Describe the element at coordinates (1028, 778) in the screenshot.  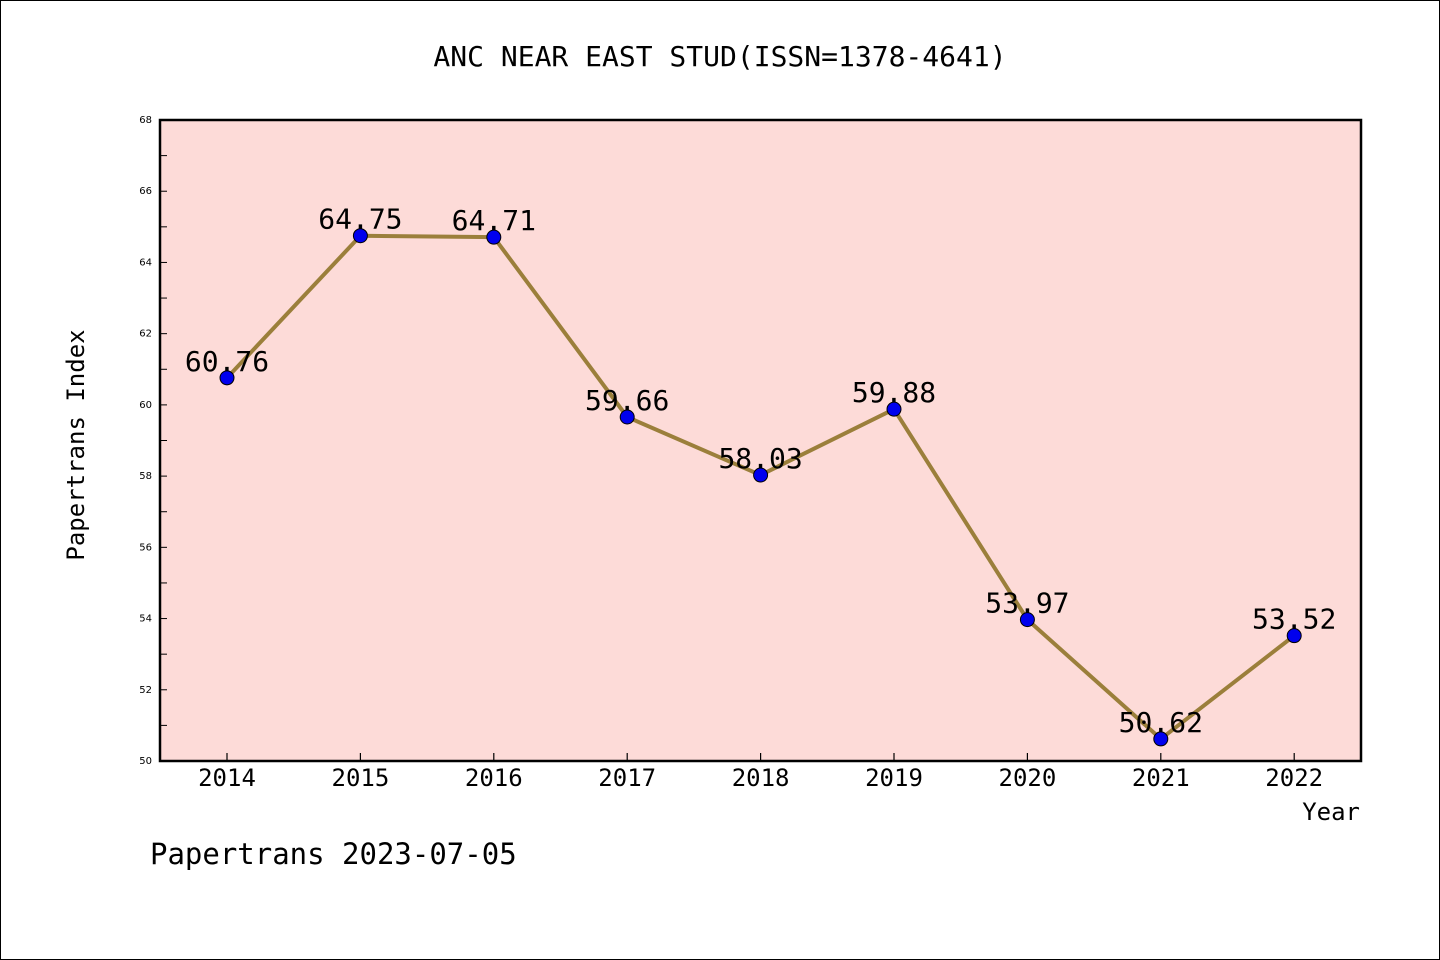
I see `x-tick-label: 2020` at that location.